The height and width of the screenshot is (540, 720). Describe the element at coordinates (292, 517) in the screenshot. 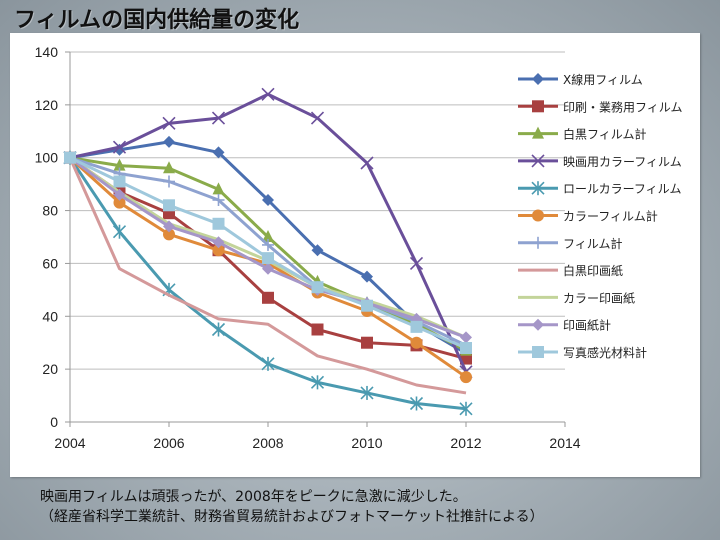

I see `caption-line-2: （経産省科学工業統計、財務省貿易統計およびフォトマーケット社推計による）` at that location.